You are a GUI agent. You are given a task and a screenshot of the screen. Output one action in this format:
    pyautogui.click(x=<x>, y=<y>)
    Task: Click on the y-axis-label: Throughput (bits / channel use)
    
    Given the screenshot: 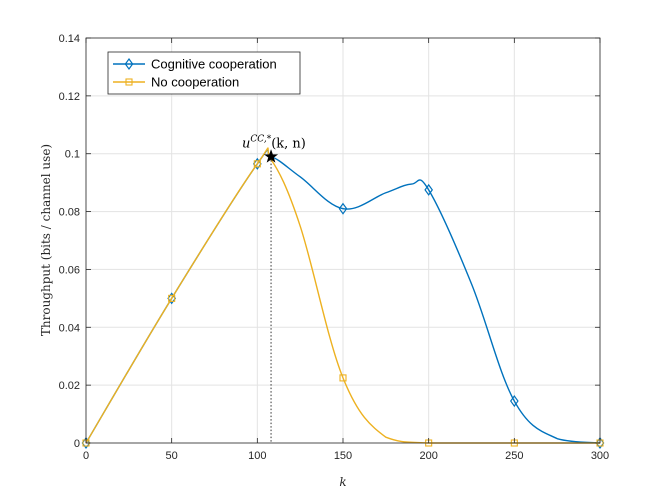 What is the action you would take?
    pyautogui.click(x=46, y=240)
    